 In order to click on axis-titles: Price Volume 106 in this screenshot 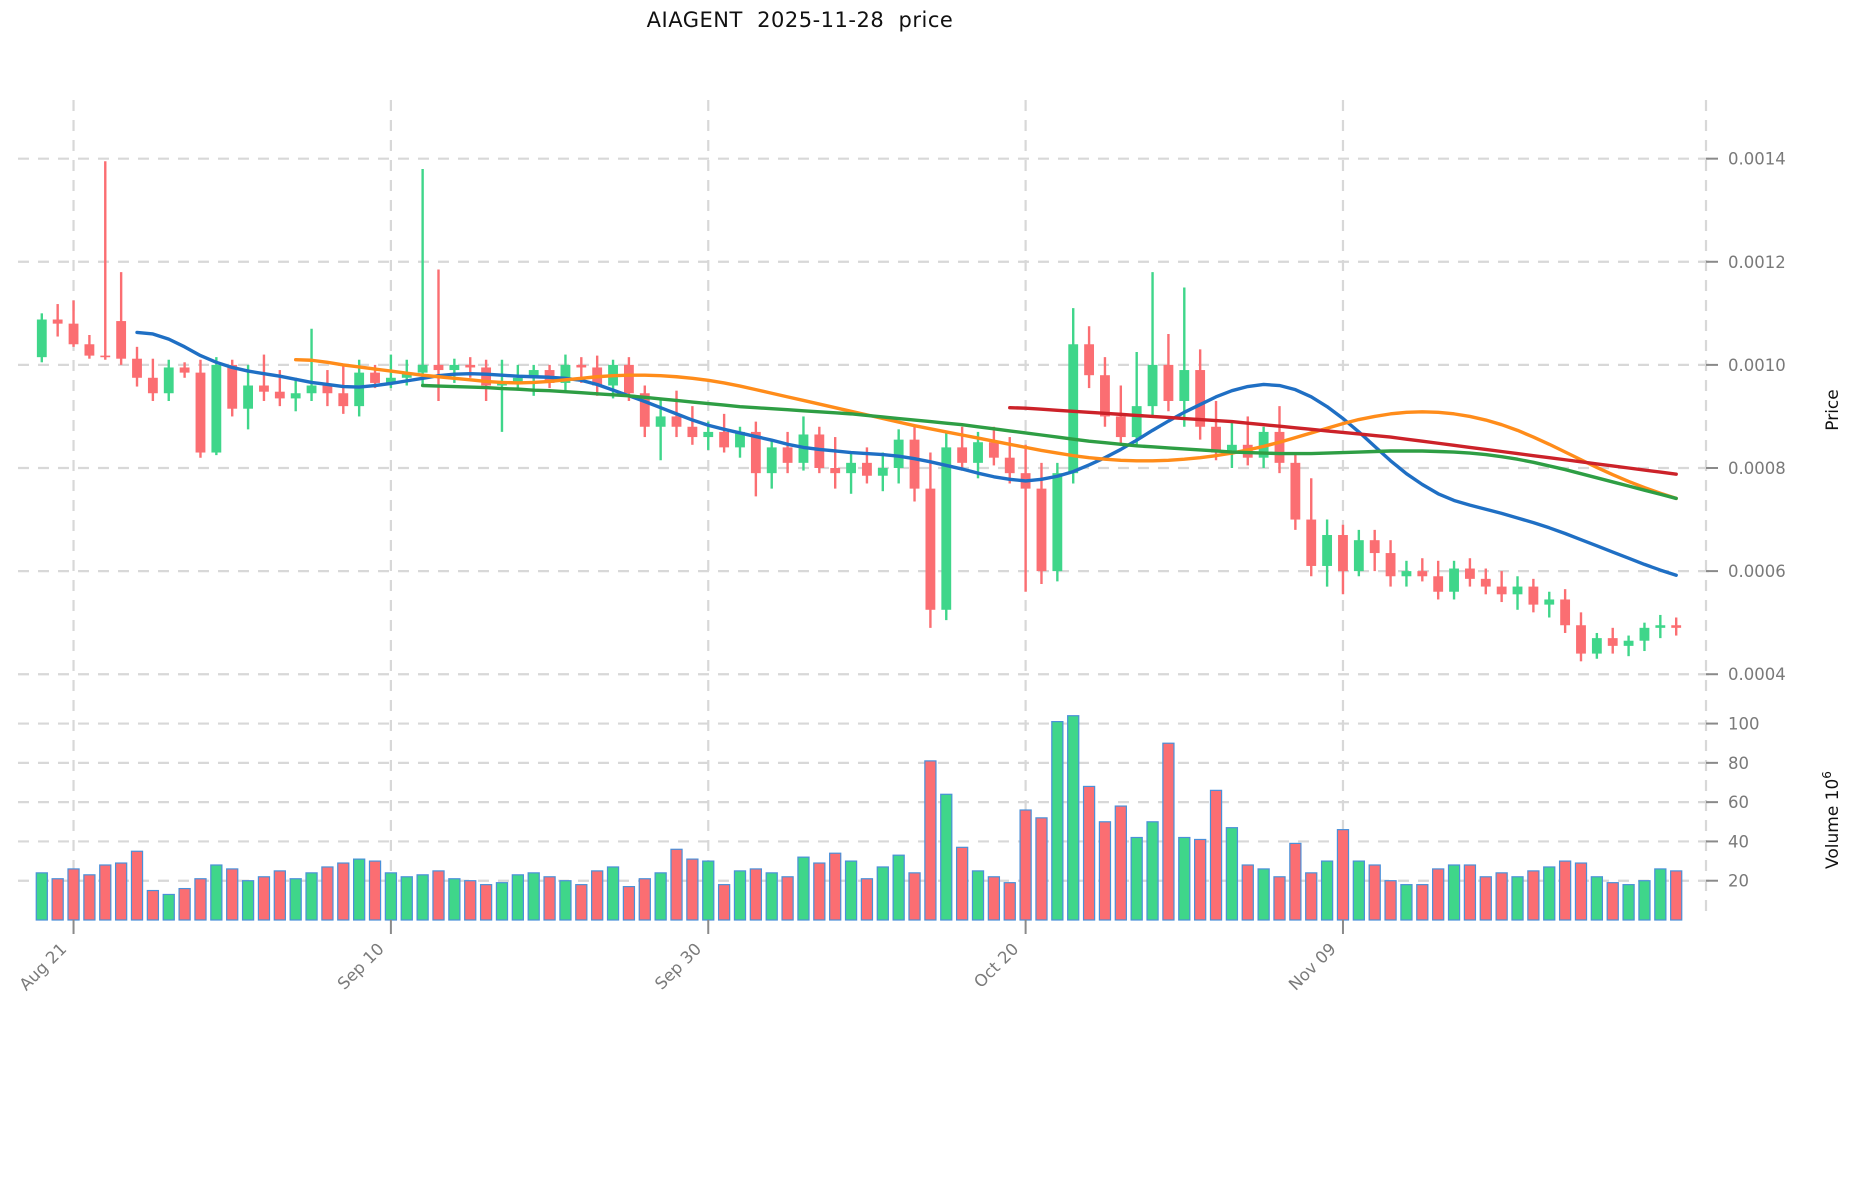, I will do `click(1831, 629)`.